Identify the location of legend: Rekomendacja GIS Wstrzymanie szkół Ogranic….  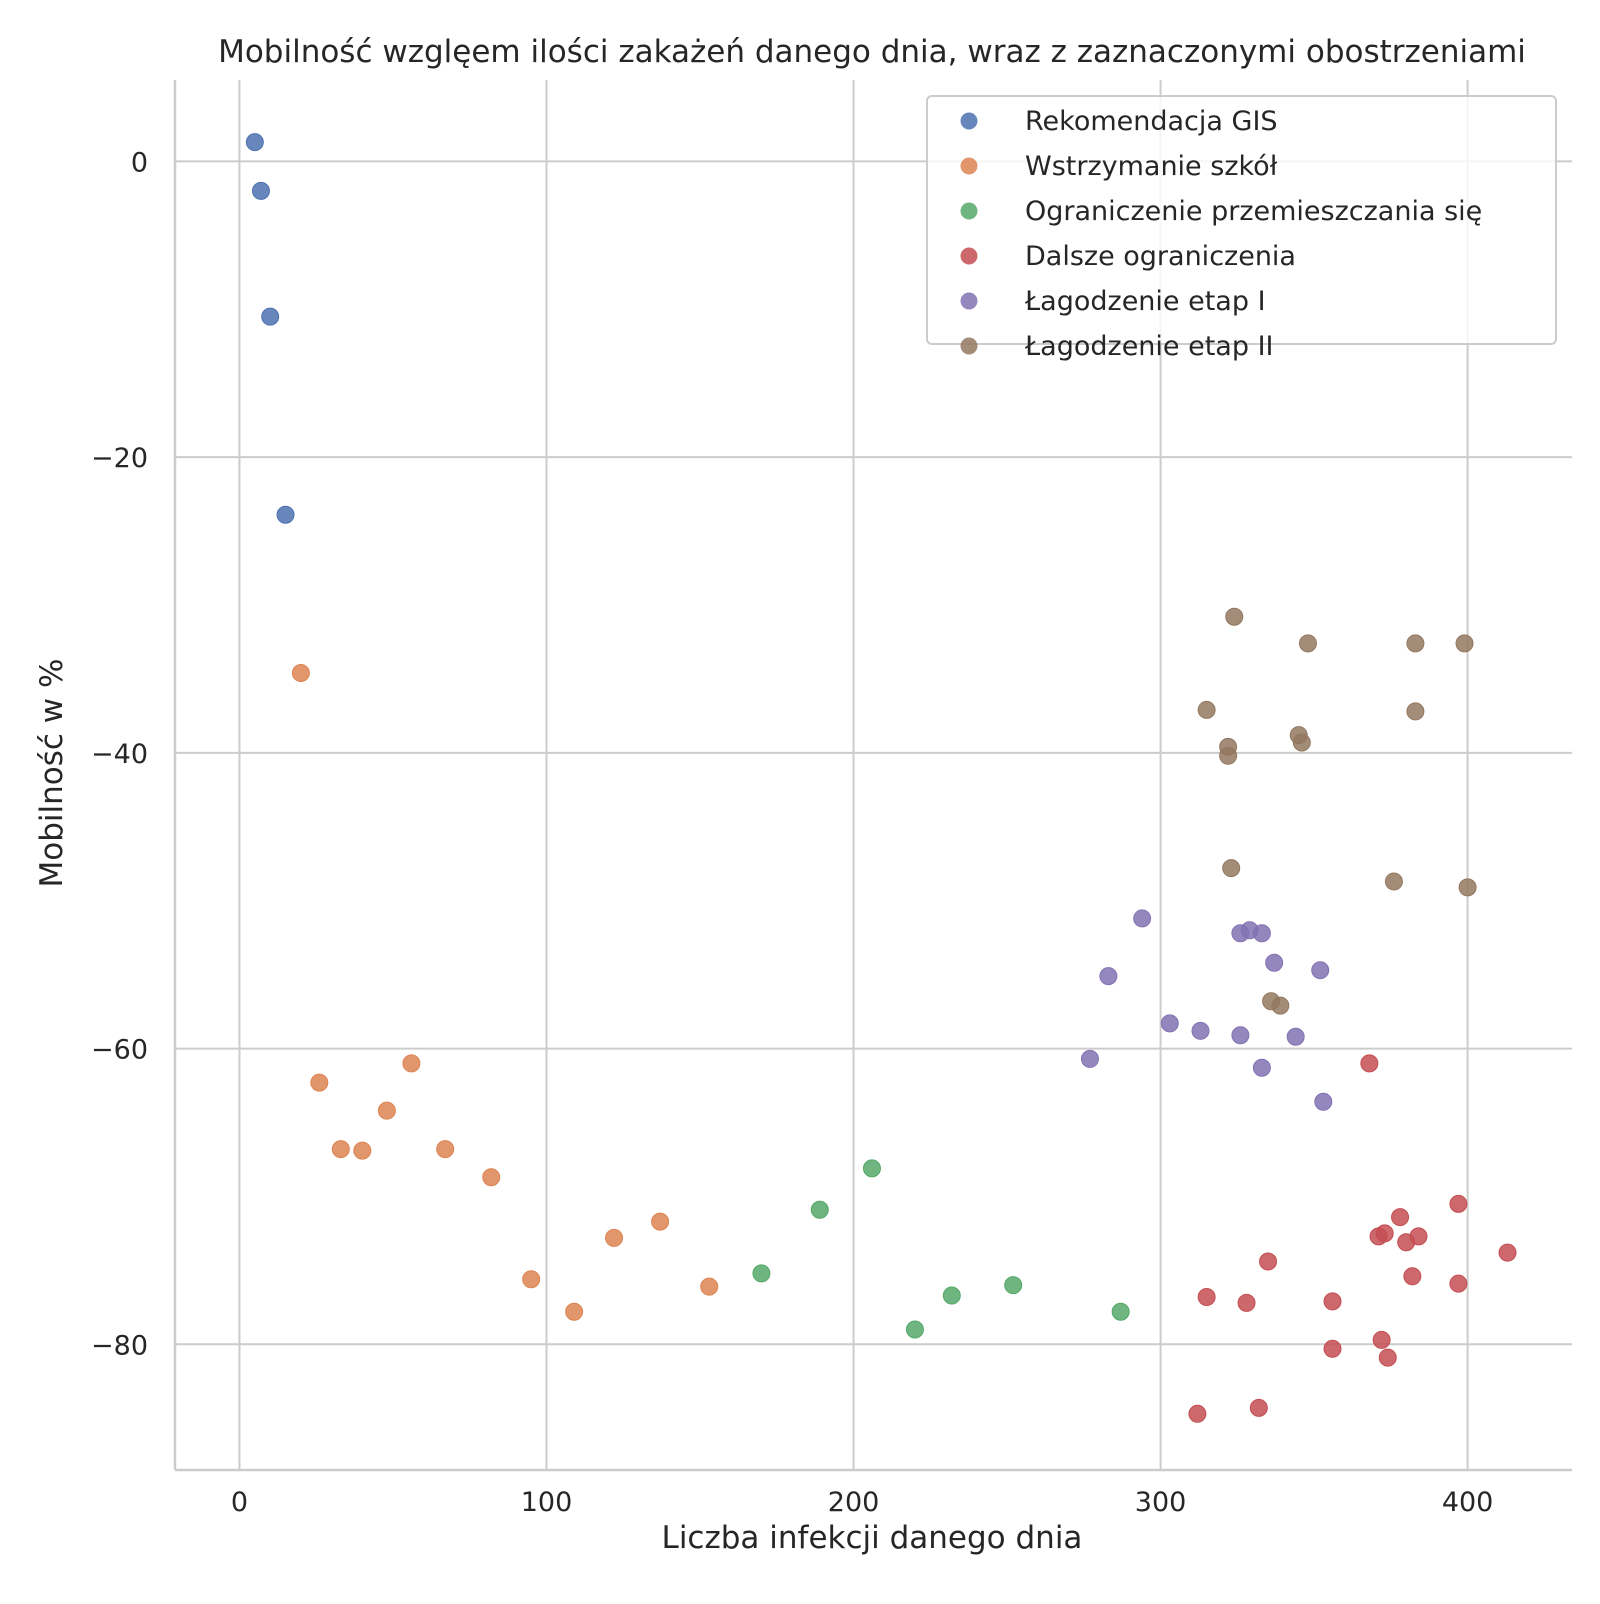
(1241, 228).